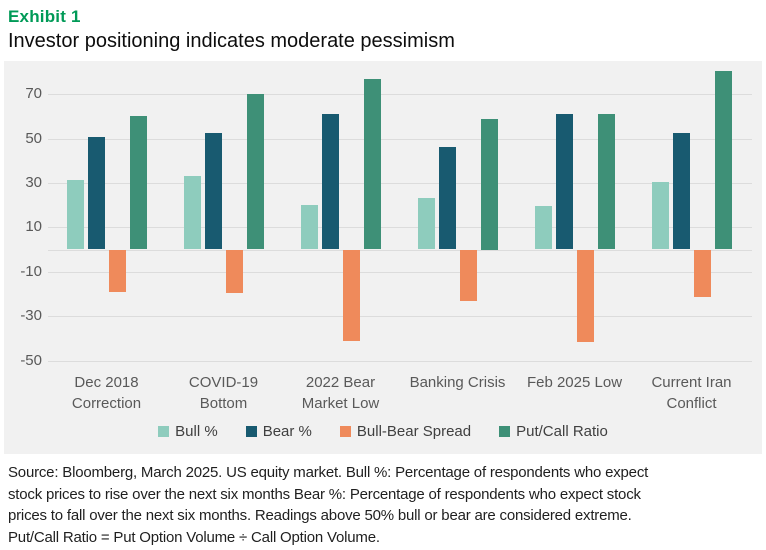  I want to click on category-label: Banking Crisis, so click(457, 382).